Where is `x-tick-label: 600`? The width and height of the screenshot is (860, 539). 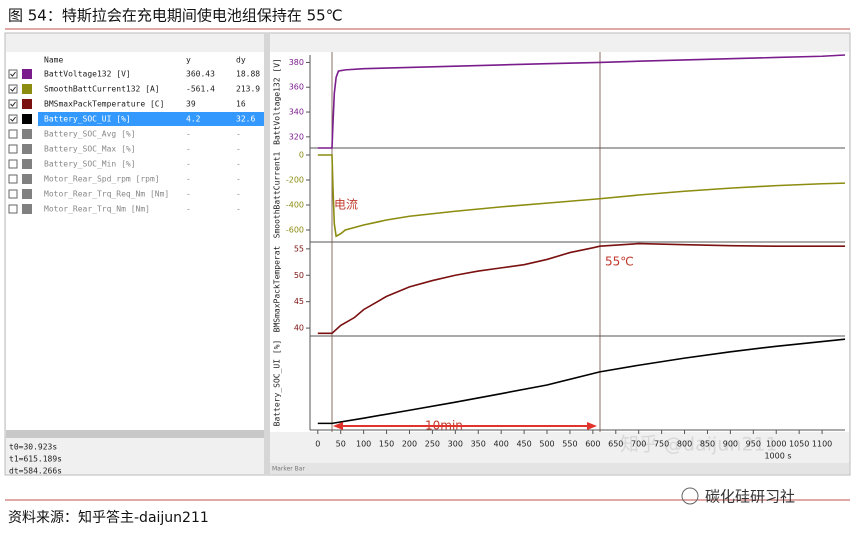
x-tick-label: 600 is located at coordinates (592, 444).